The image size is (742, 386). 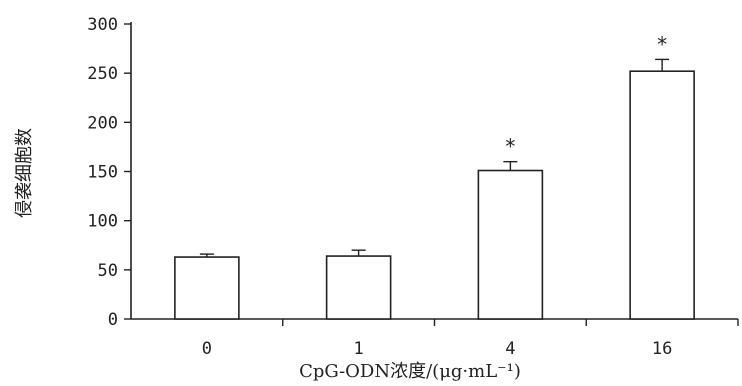 I want to click on x-tick-label: 1, so click(x=359, y=349).